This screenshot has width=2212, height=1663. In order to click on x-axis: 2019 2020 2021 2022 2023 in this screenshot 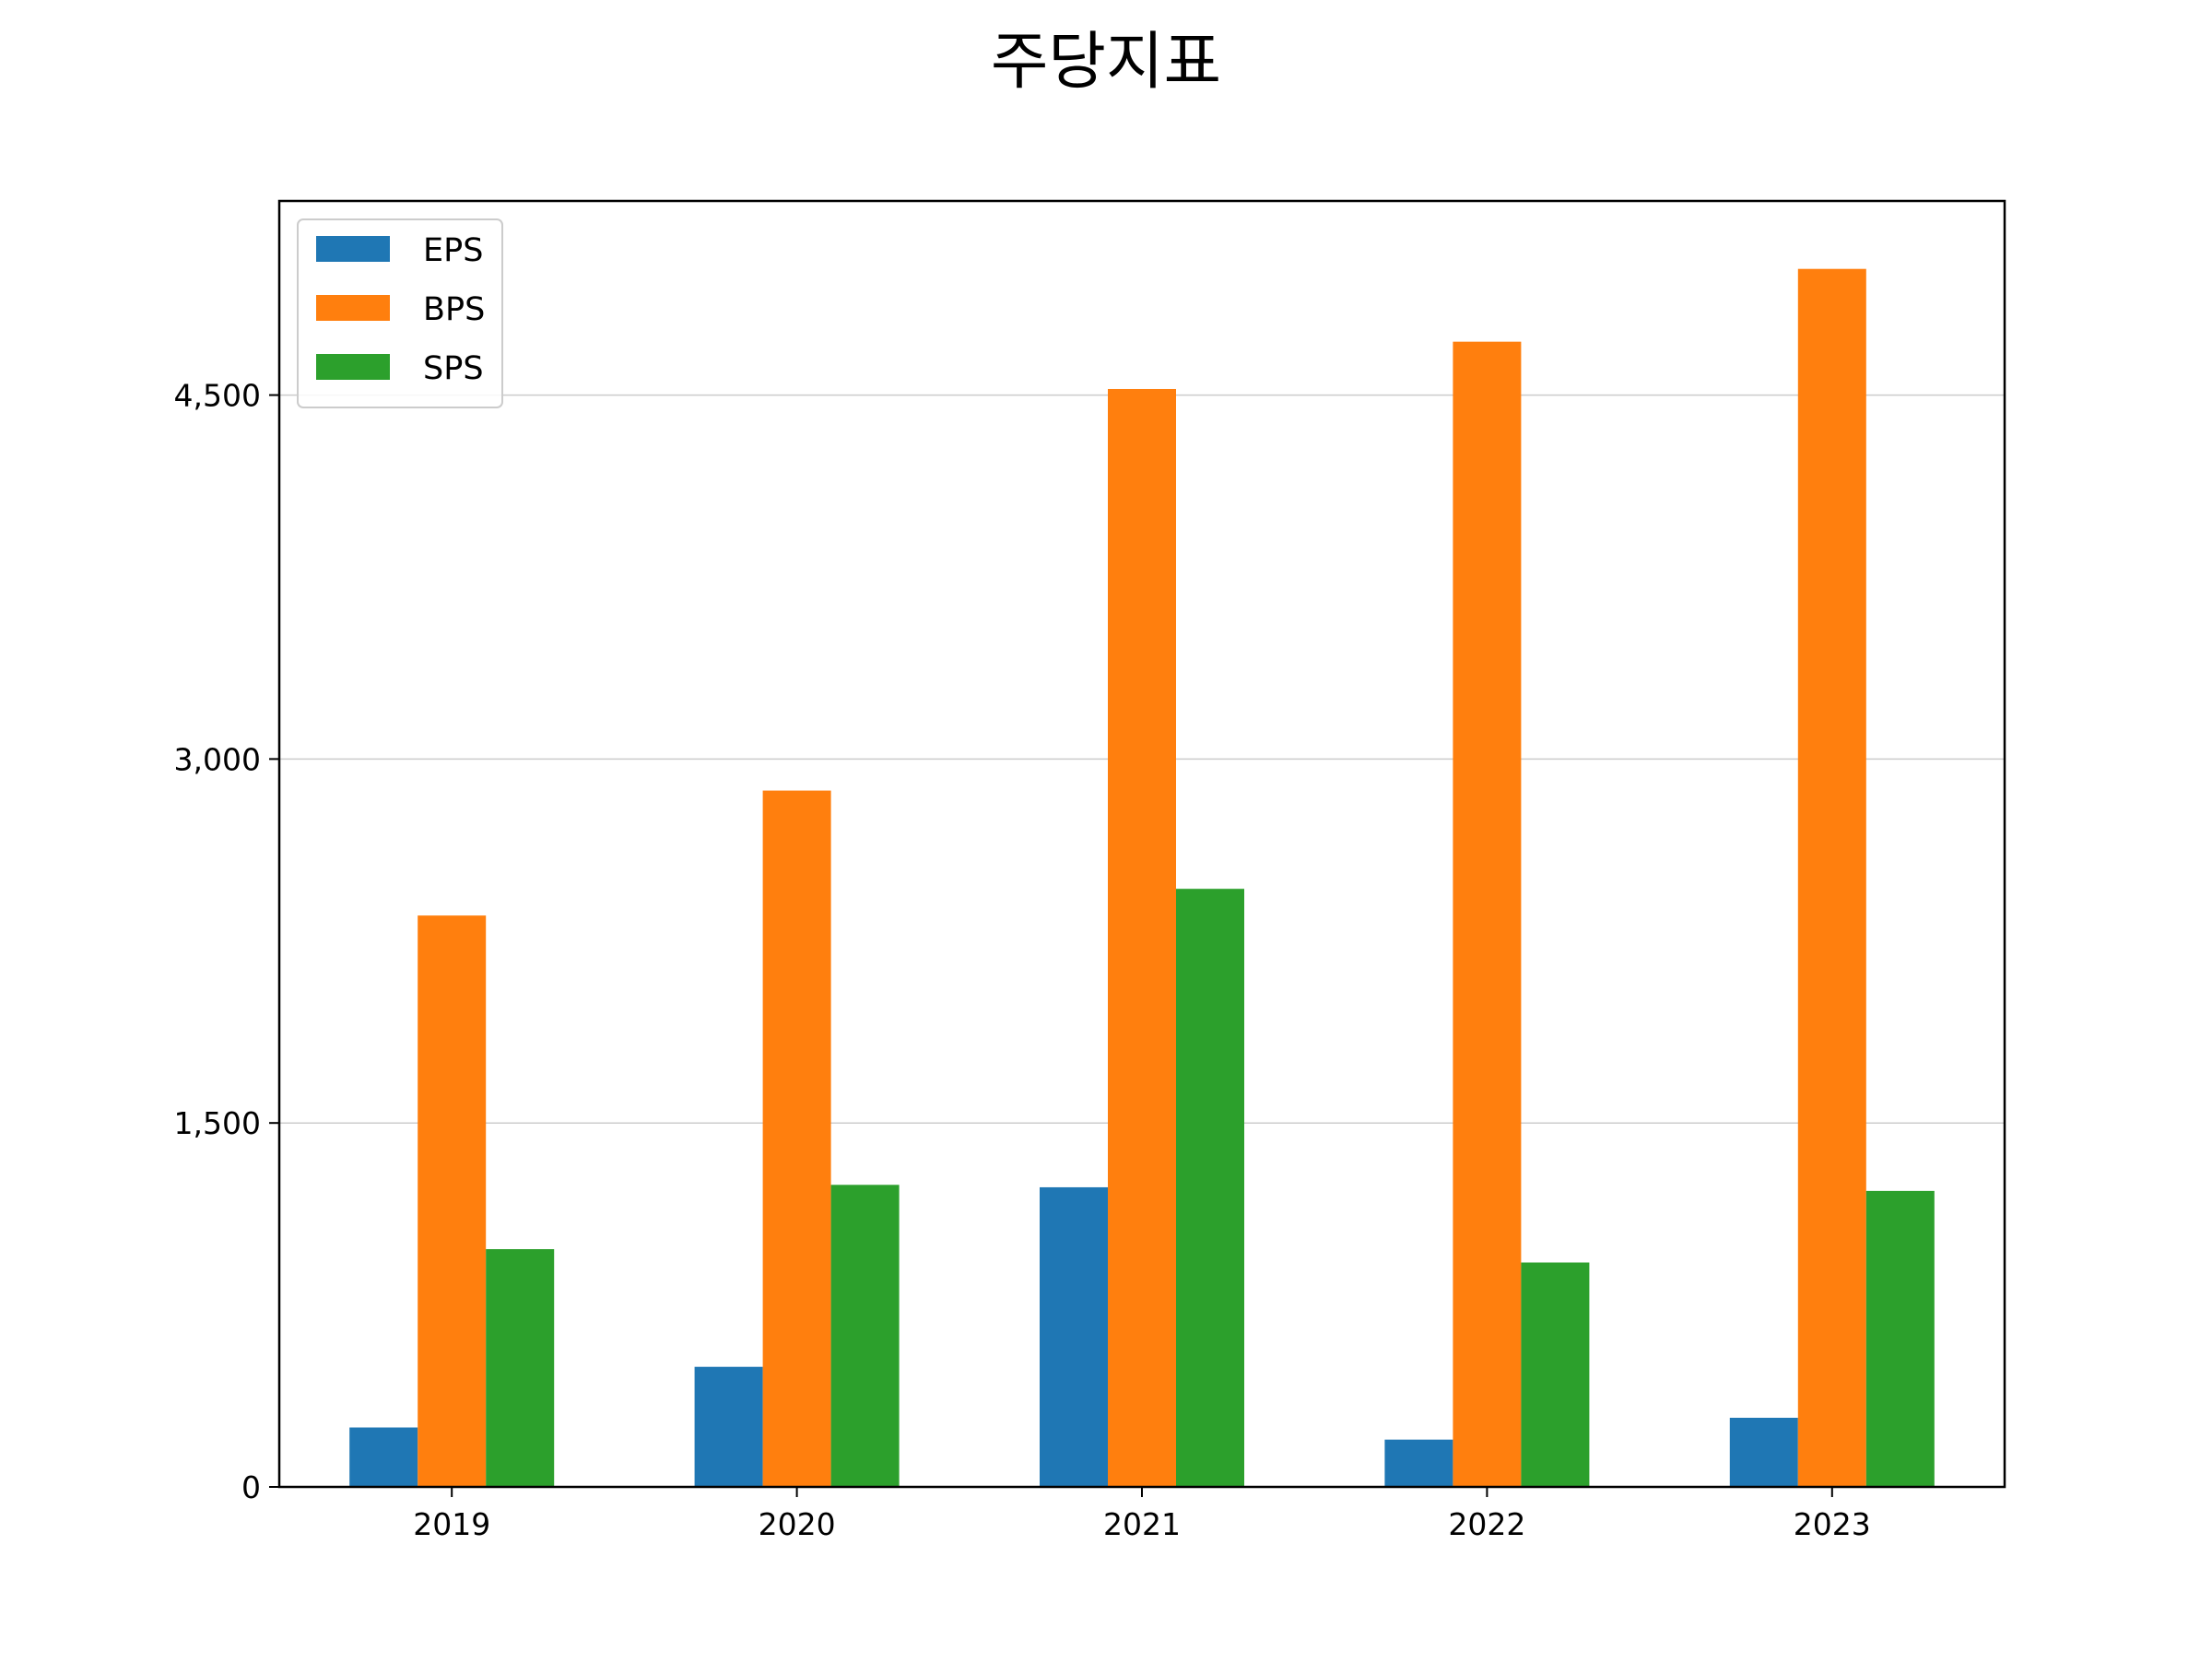, I will do `click(1142, 1514)`.